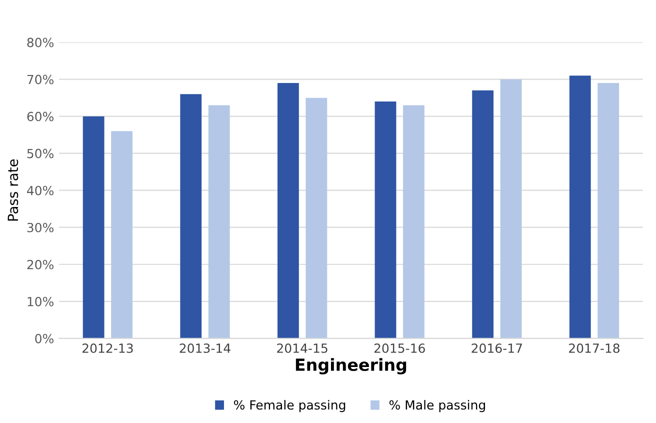  Describe the element at coordinates (107, 348) in the screenshot. I see `x-tick-label: 2012-13` at that location.